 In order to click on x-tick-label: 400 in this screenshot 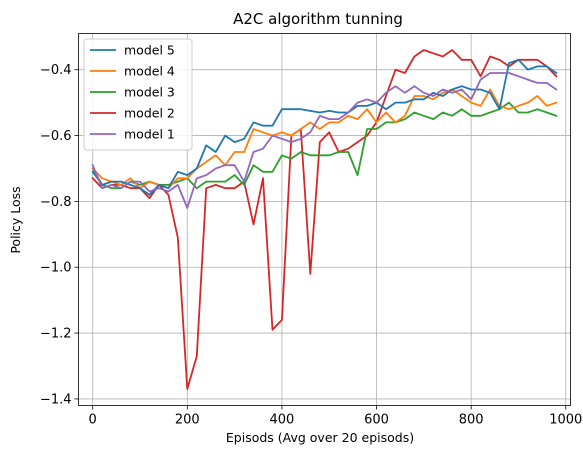, I will do `click(282, 420)`.